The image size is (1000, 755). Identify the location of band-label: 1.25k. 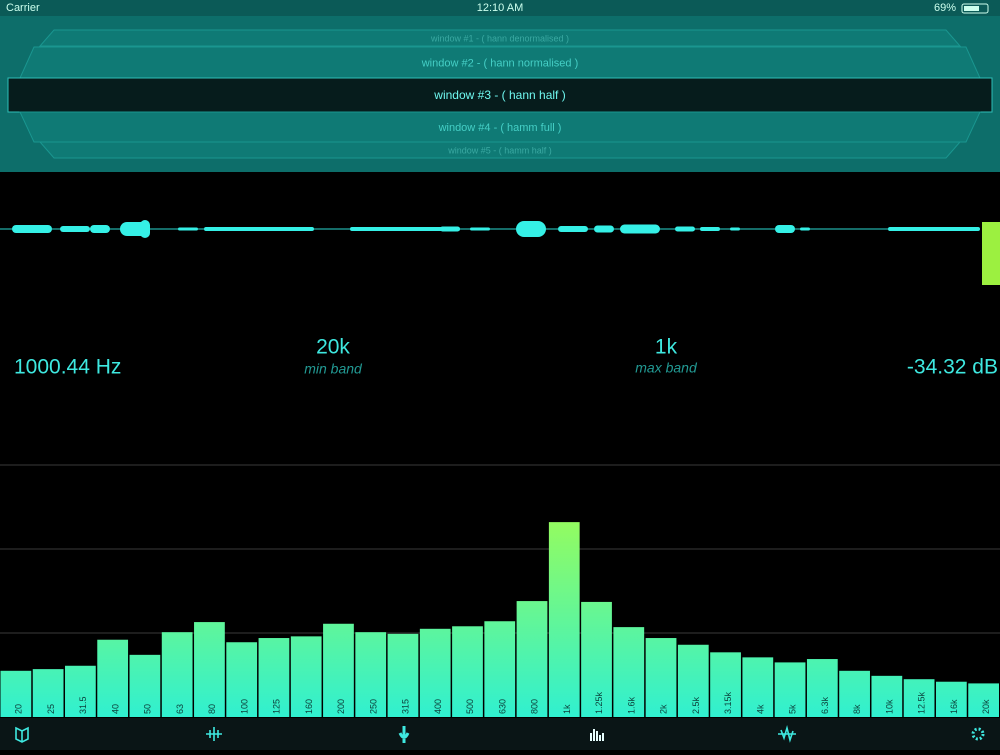
(599, 702).